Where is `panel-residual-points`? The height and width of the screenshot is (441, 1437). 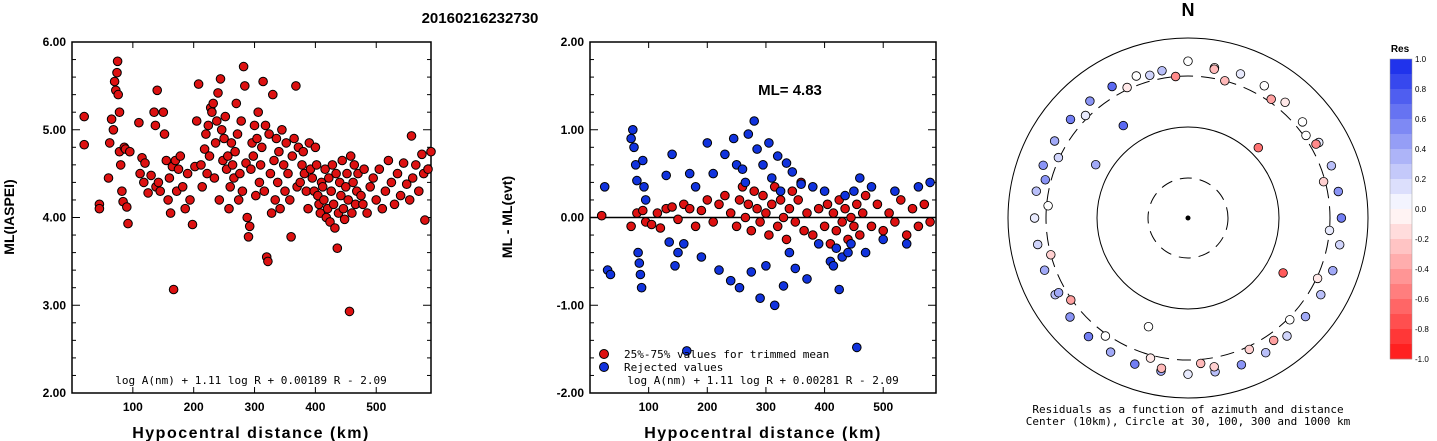
panel-residual-points is located at coordinates (765, 236).